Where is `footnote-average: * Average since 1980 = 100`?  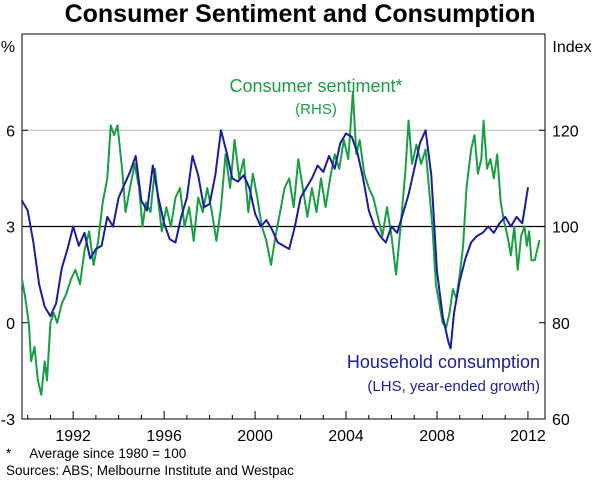
footnote-average: * Average since 1980 = 100 is located at coordinates (96, 453).